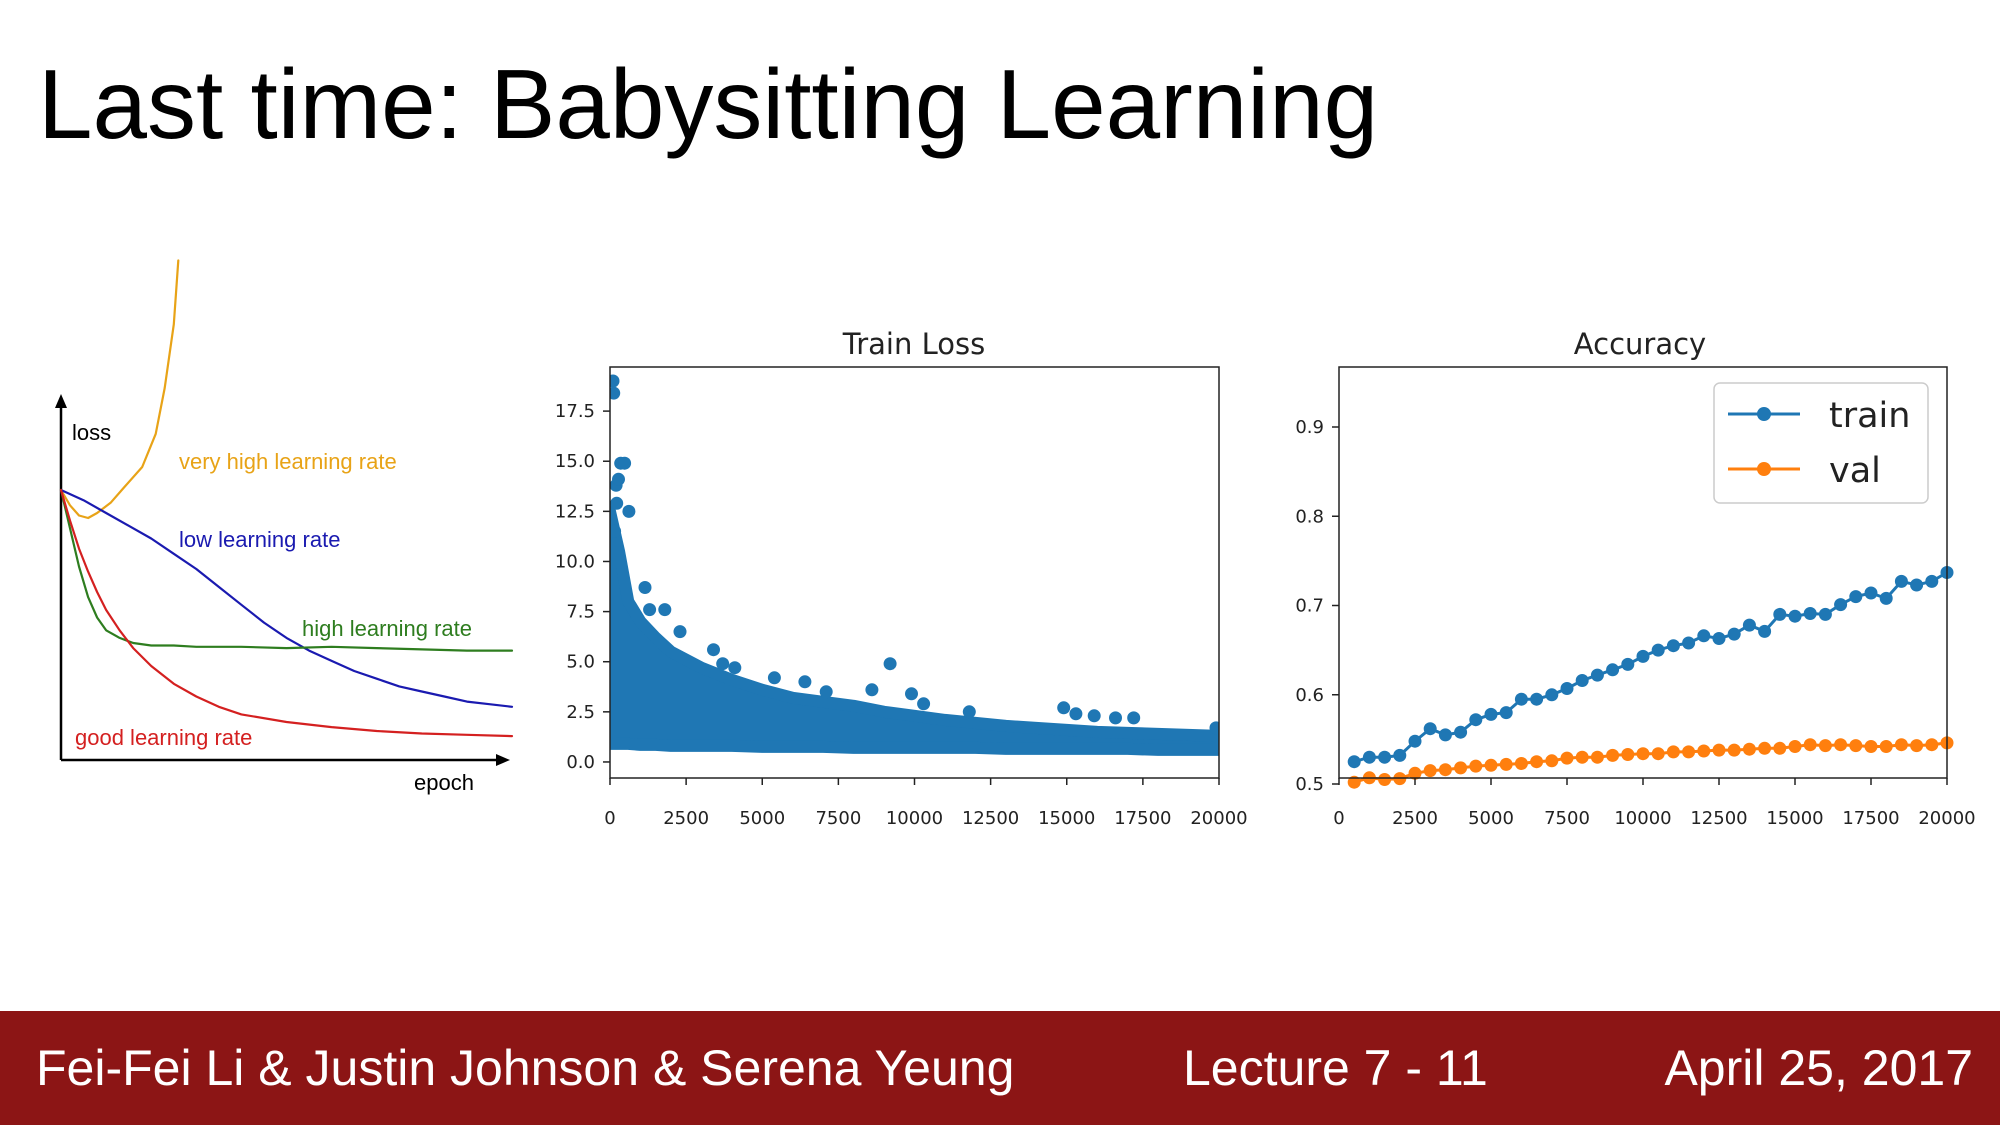 Image resolution: width=2000 pixels, height=1125 pixels. Describe the element at coordinates (609, 818) in the screenshot. I see `loss-xtick-label: 0` at that location.